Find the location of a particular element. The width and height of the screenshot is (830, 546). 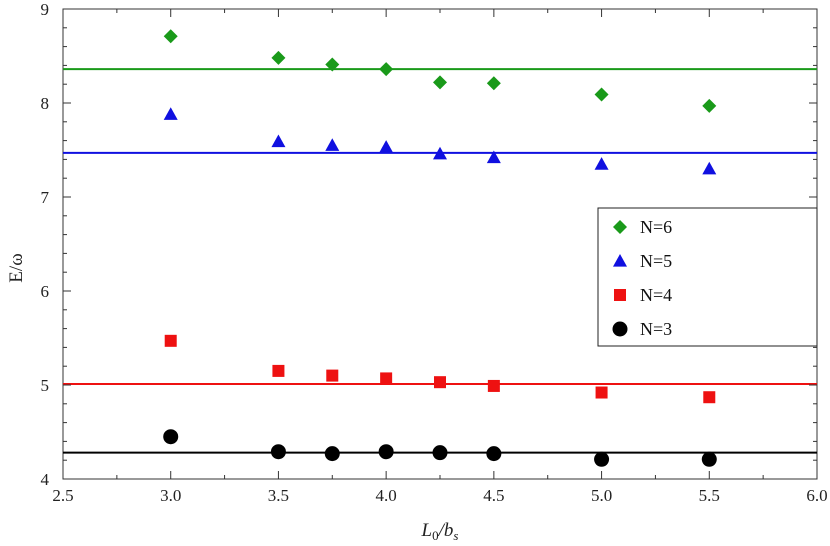

legend-label: N=6 is located at coordinates (656, 227).